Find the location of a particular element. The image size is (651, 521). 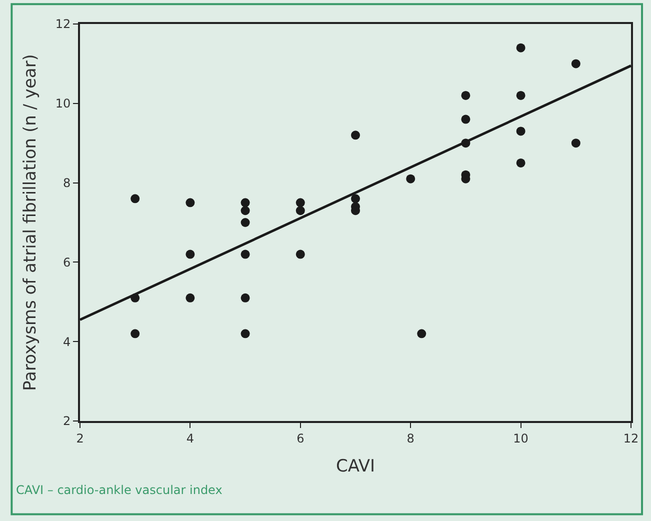

y-tick-label: 8 is located at coordinates (66, 183).